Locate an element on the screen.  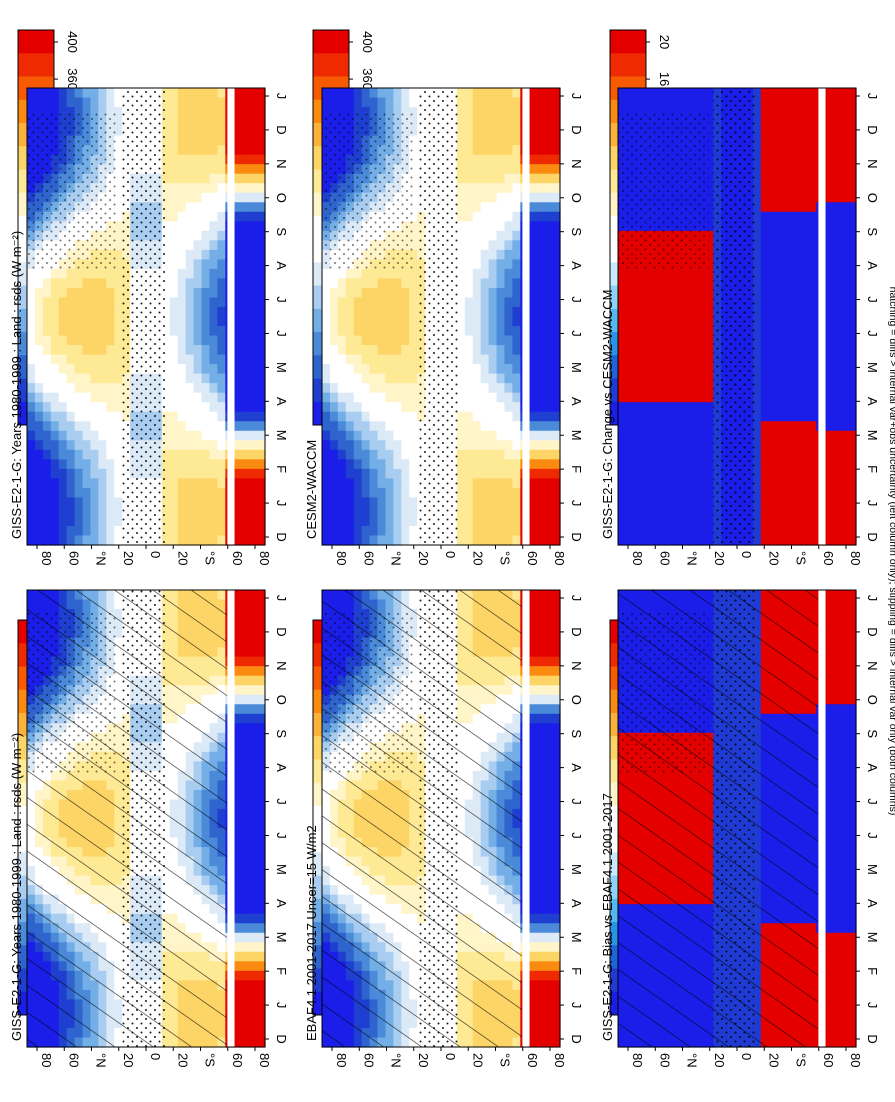
hatching is located at coordinates (718, 818).